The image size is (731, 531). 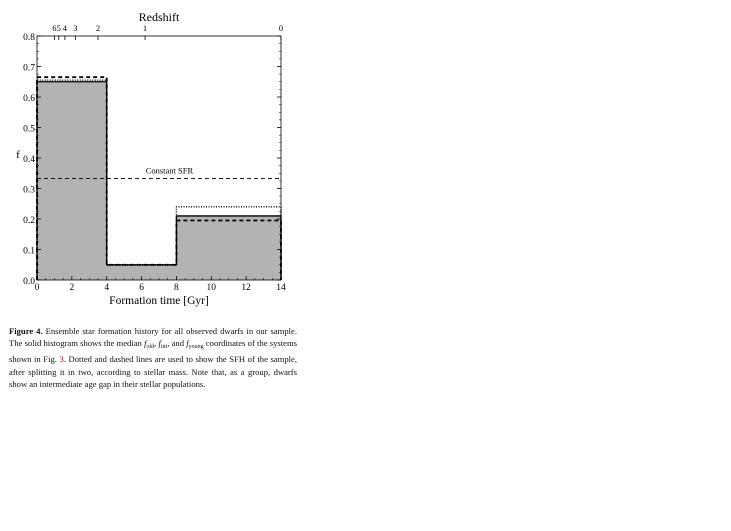 What do you see at coordinates (37, 288) in the screenshot?
I see `x-tick-label: 0` at bounding box center [37, 288].